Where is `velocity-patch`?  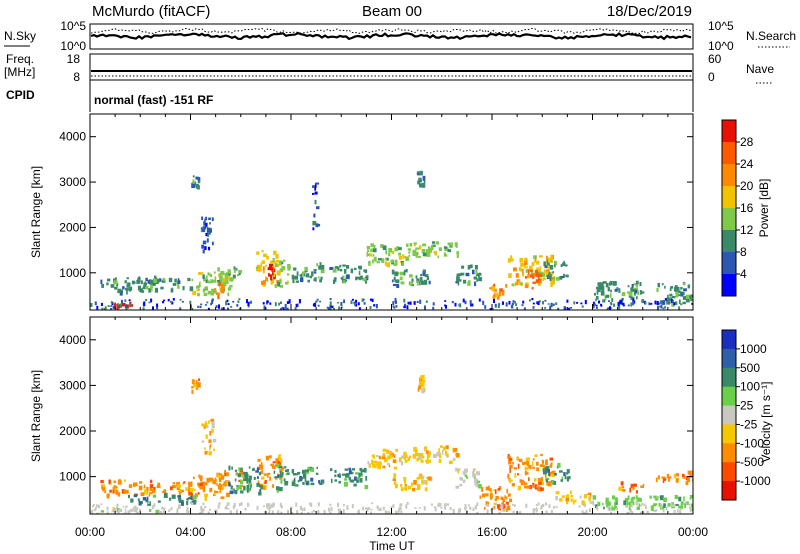
velocity-patch is located at coordinates (421, 384).